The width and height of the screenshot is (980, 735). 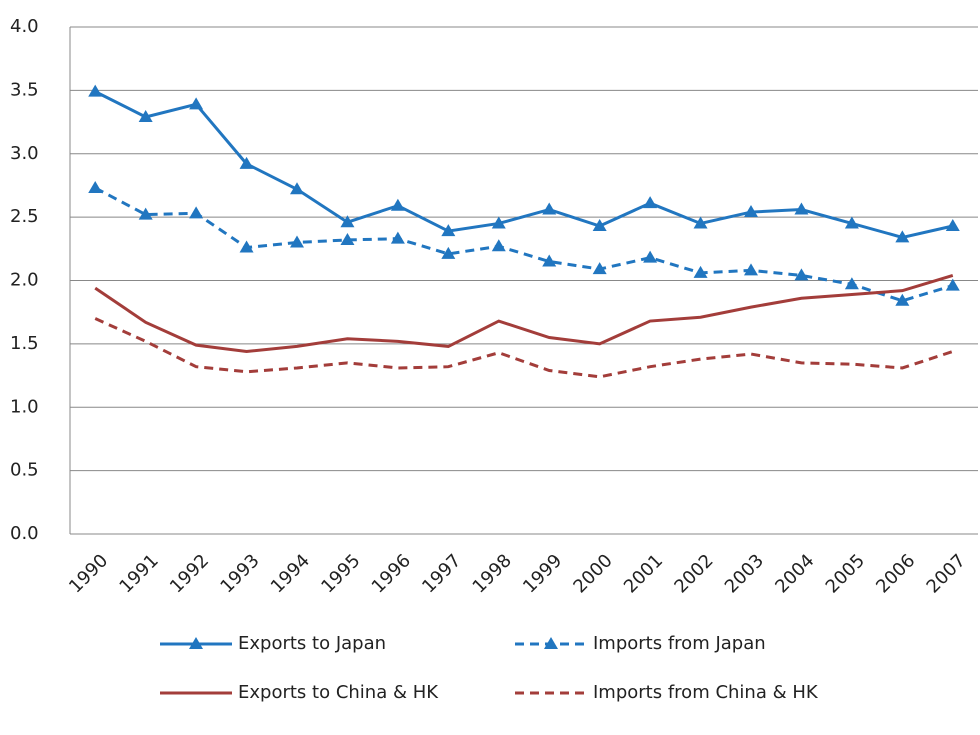 What do you see at coordinates (340, 573) in the screenshot?
I see `x-tick-label: 1995` at bounding box center [340, 573].